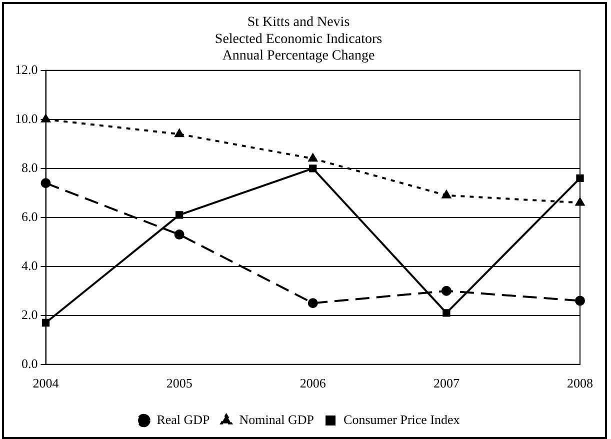 The image size is (611, 439). What do you see at coordinates (298, 39) in the screenshot?
I see `chart-title: St Kitts and Nevis Selected Economic Indicators Annual Percentage Change` at bounding box center [298, 39].